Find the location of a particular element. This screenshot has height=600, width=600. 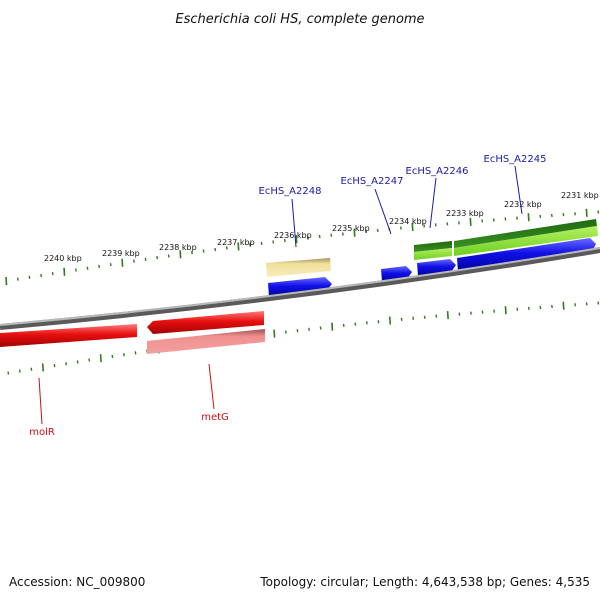

genome-backbone is located at coordinates (300, 288).